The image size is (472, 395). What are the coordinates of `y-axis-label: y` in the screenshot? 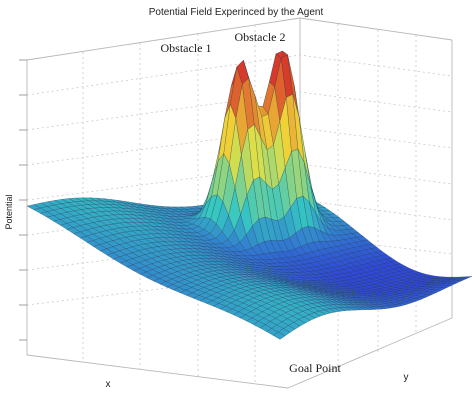 It's located at (406, 377).